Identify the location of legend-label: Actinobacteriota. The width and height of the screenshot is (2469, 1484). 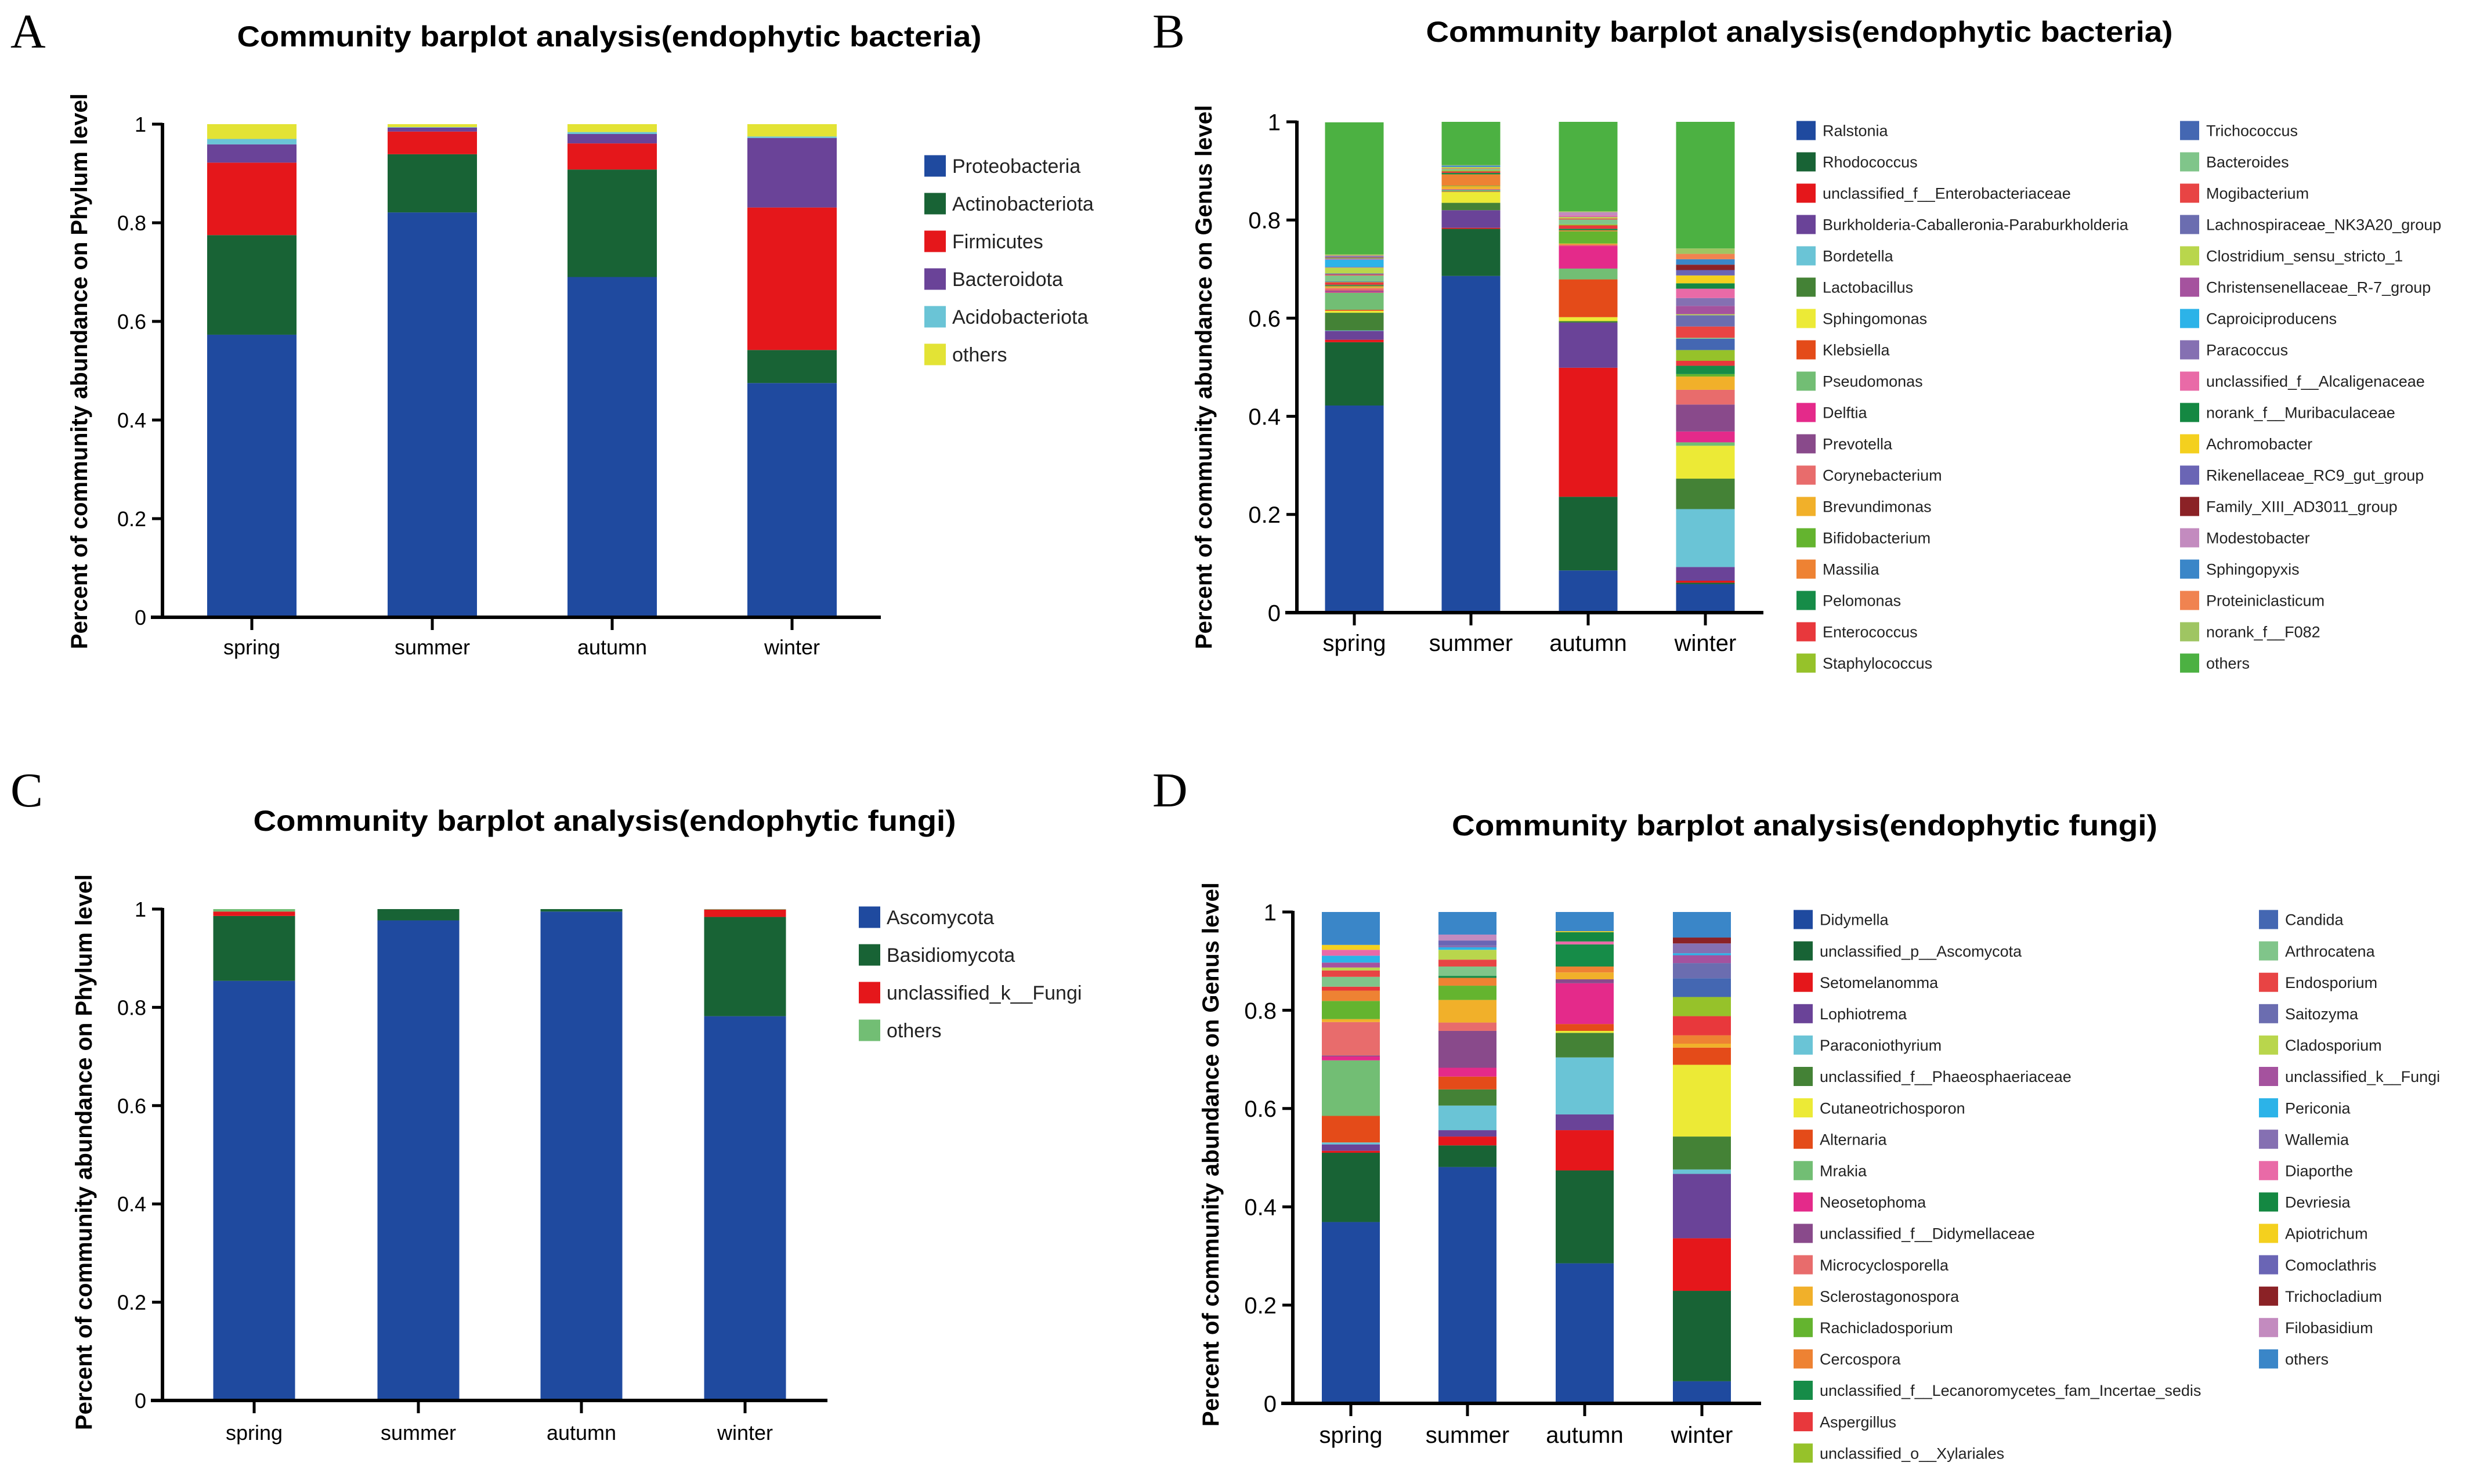
(1023, 204).